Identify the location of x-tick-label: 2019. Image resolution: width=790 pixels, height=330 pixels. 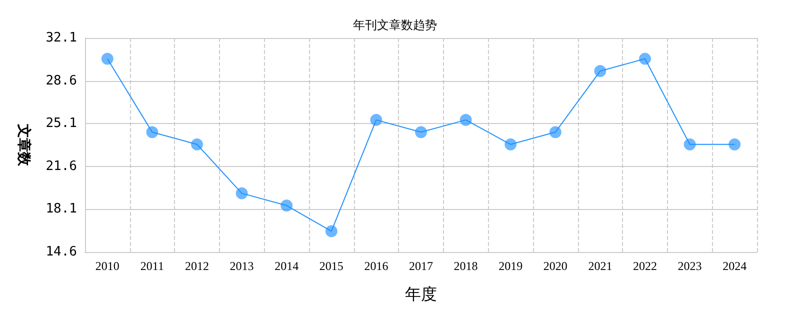
(510, 266).